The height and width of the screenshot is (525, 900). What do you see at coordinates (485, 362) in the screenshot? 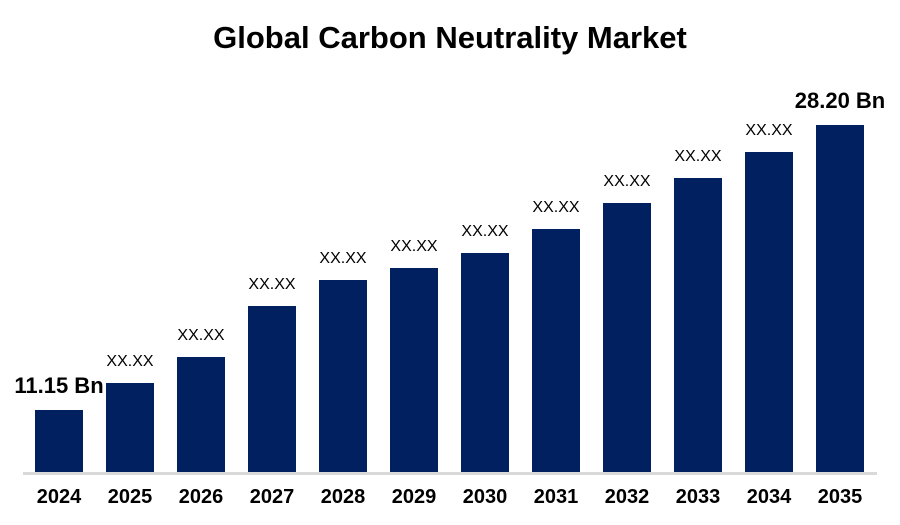
I see `bar-2030` at bounding box center [485, 362].